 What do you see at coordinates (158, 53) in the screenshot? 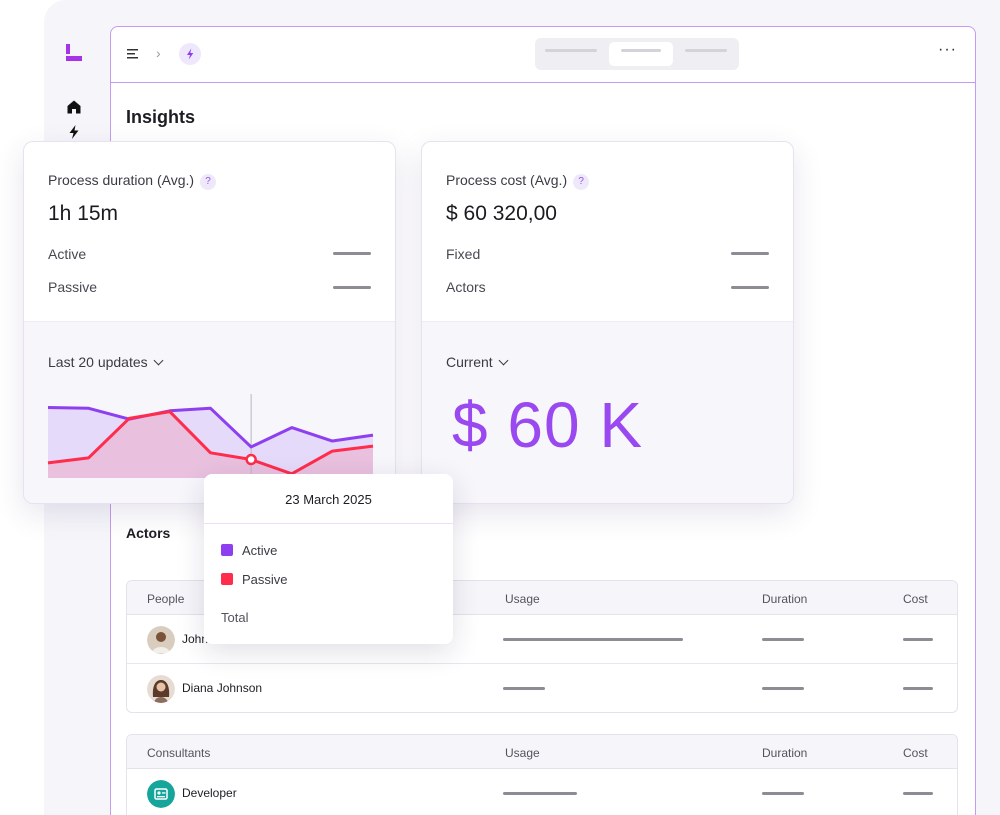
I see `chevron-right-icon: ›` at bounding box center [158, 53].